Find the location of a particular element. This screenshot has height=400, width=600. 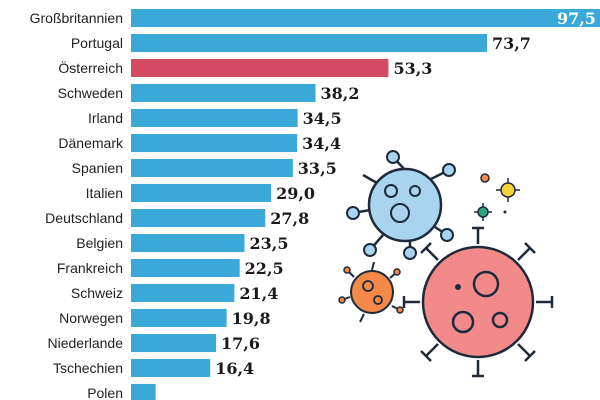

virus-small-green-icon is located at coordinates (483, 212).